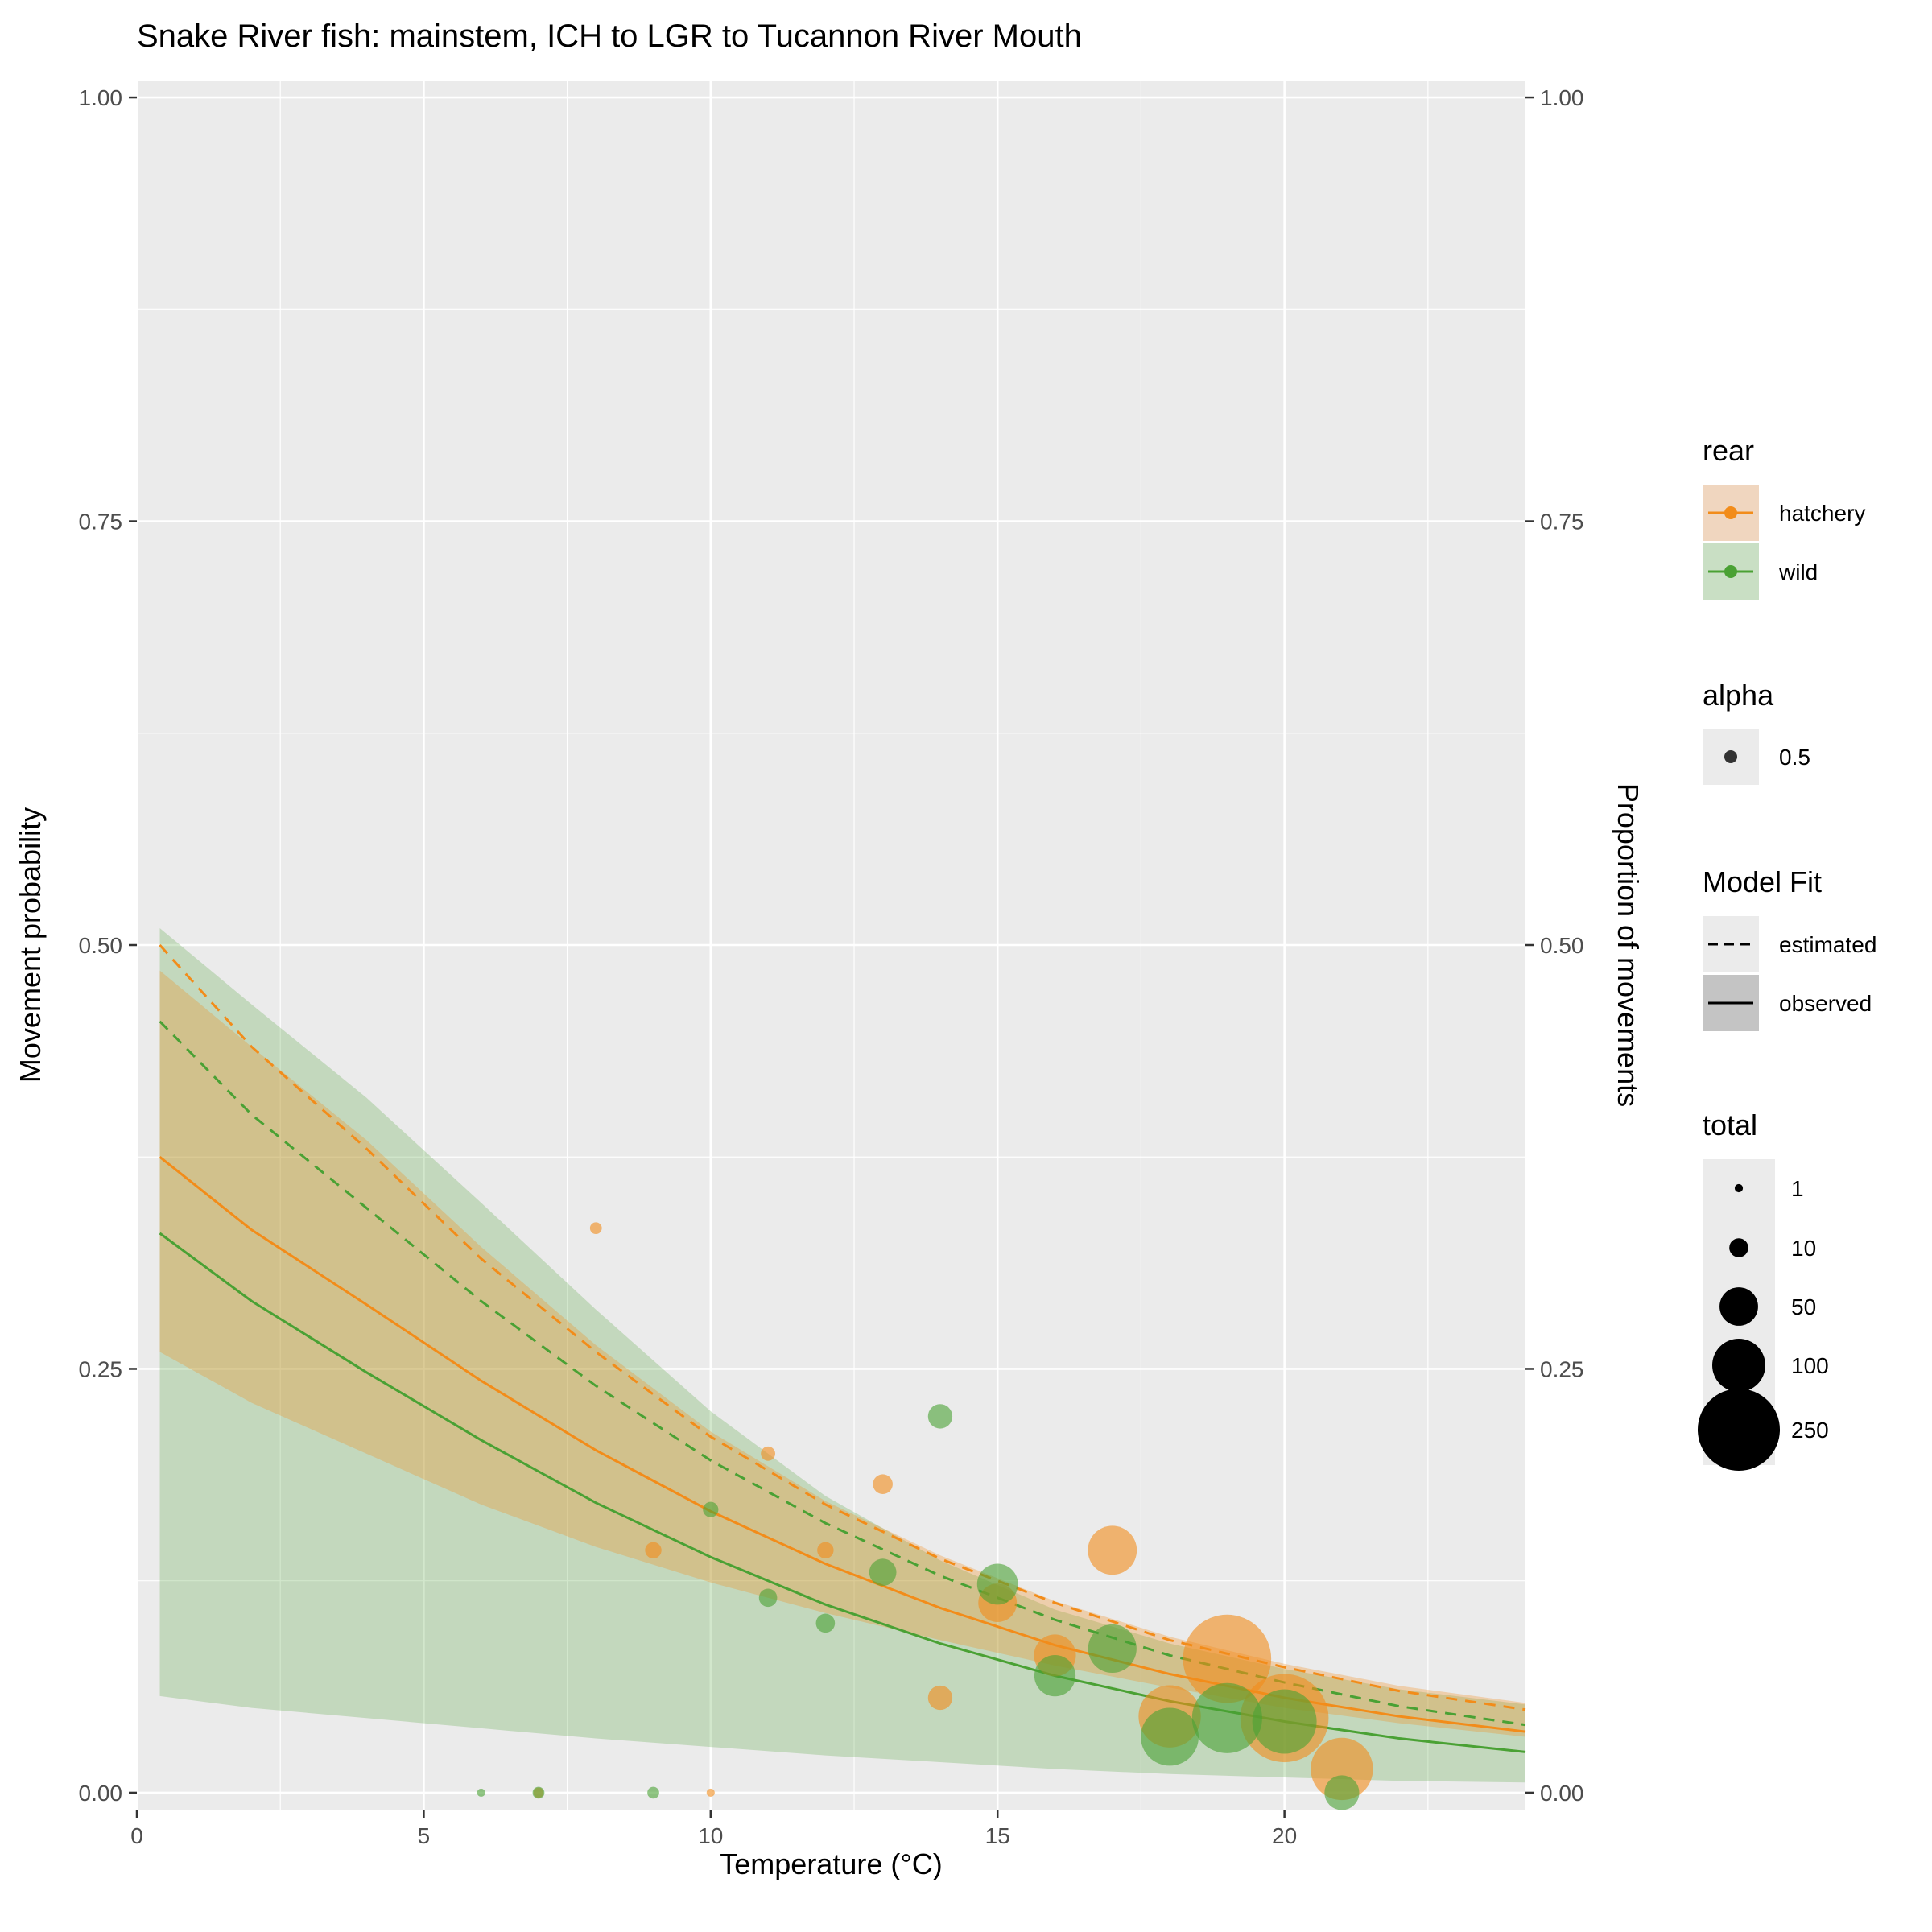 This screenshot has height=1932, width=1932. What do you see at coordinates (831, 1863) in the screenshot?
I see `x-axis-title: Temperature (°C)` at bounding box center [831, 1863].